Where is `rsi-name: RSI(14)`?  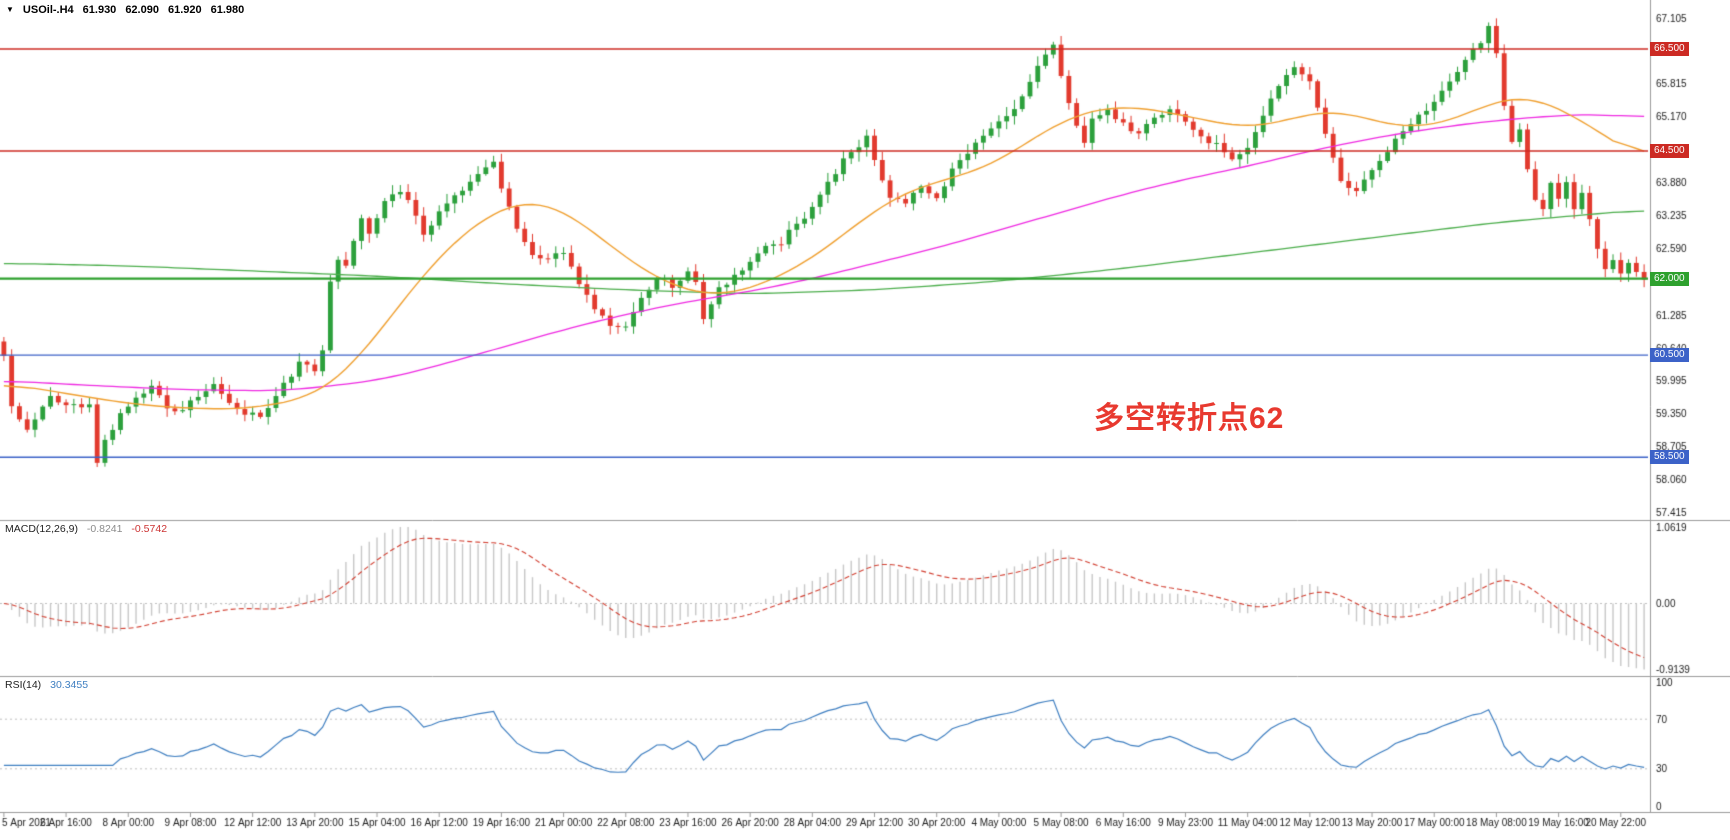
rsi-name: RSI(14) is located at coordinates (23, 685).